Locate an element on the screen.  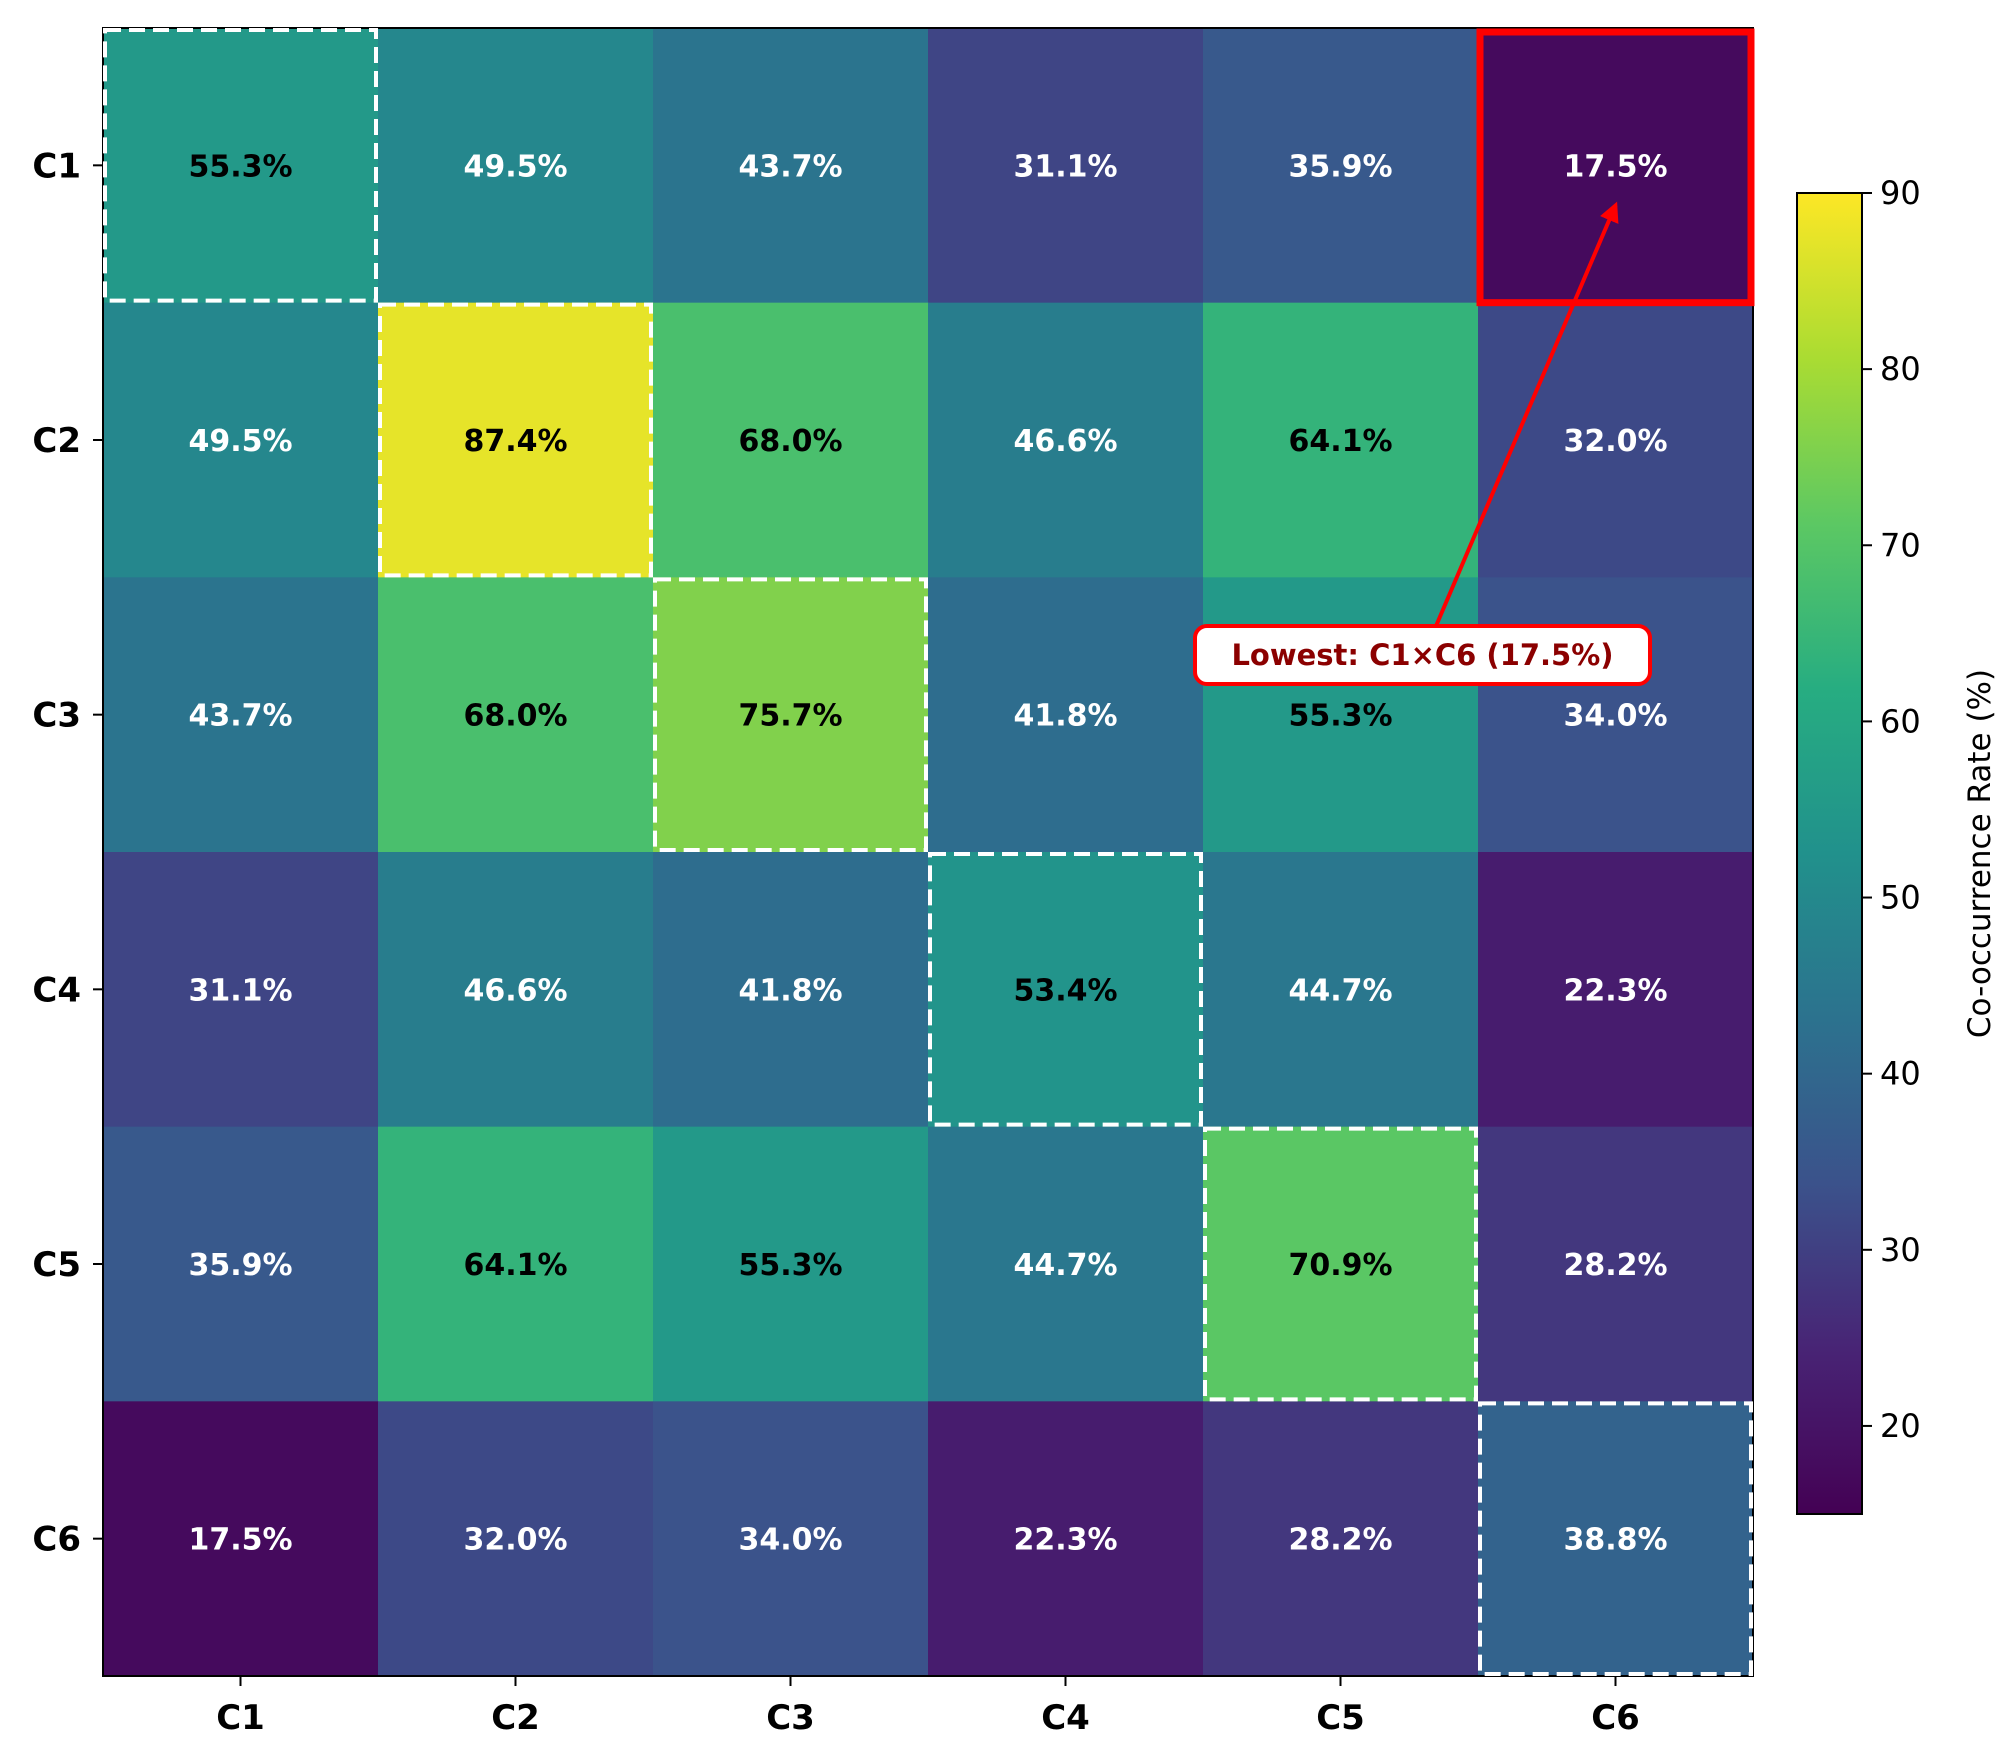
heatmap-cell-r1-c6 is located at coordinates (1616, 166).